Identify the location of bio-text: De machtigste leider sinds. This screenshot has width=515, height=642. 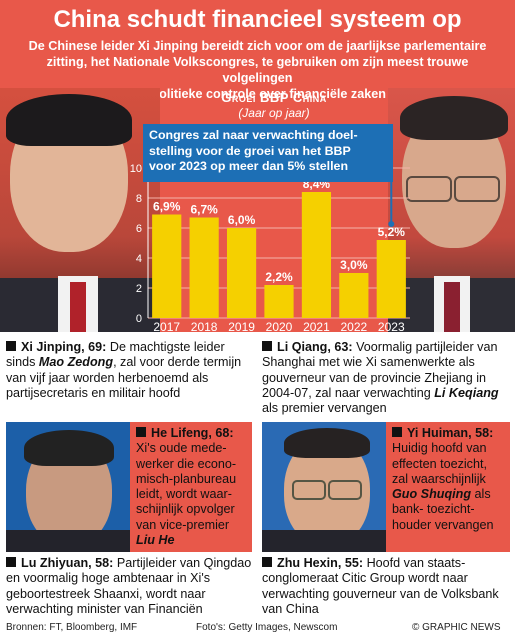
(115, 355).